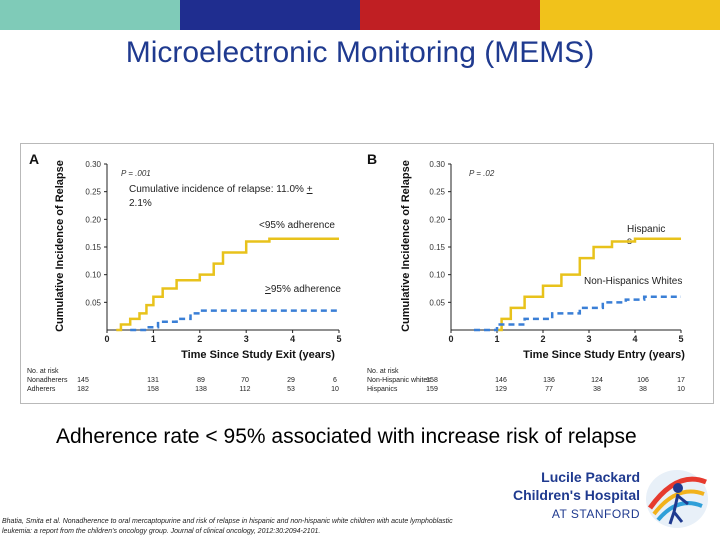 The image size is (720, 540). I want to click on panel-b-at-risk-value: 10, so click(681, 389).